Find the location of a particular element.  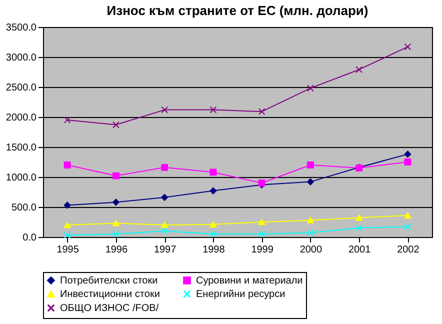

x-tick-label: 1998 is located at coordinates (214, 250).